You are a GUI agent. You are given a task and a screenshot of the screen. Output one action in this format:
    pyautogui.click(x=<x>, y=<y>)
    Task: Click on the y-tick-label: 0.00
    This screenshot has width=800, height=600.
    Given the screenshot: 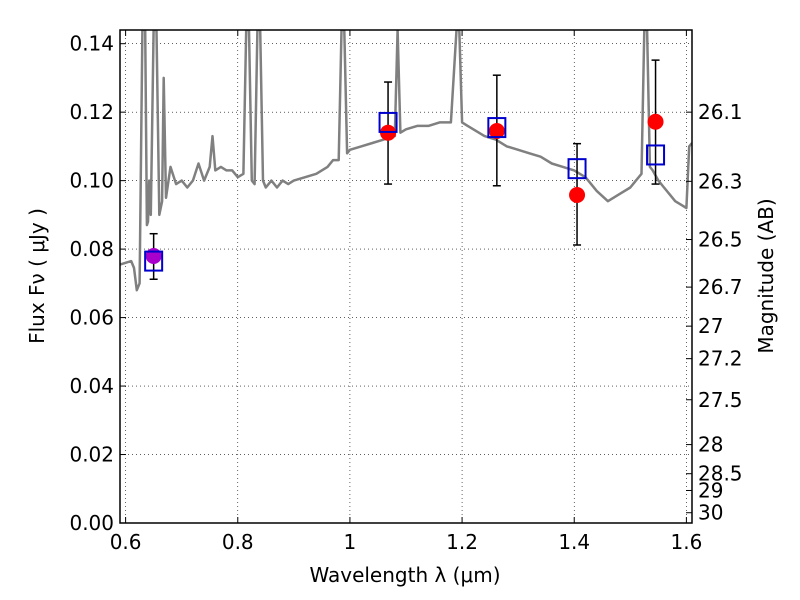 What is the action you would take?
    pyautogui.click(x=91, y=523)
    